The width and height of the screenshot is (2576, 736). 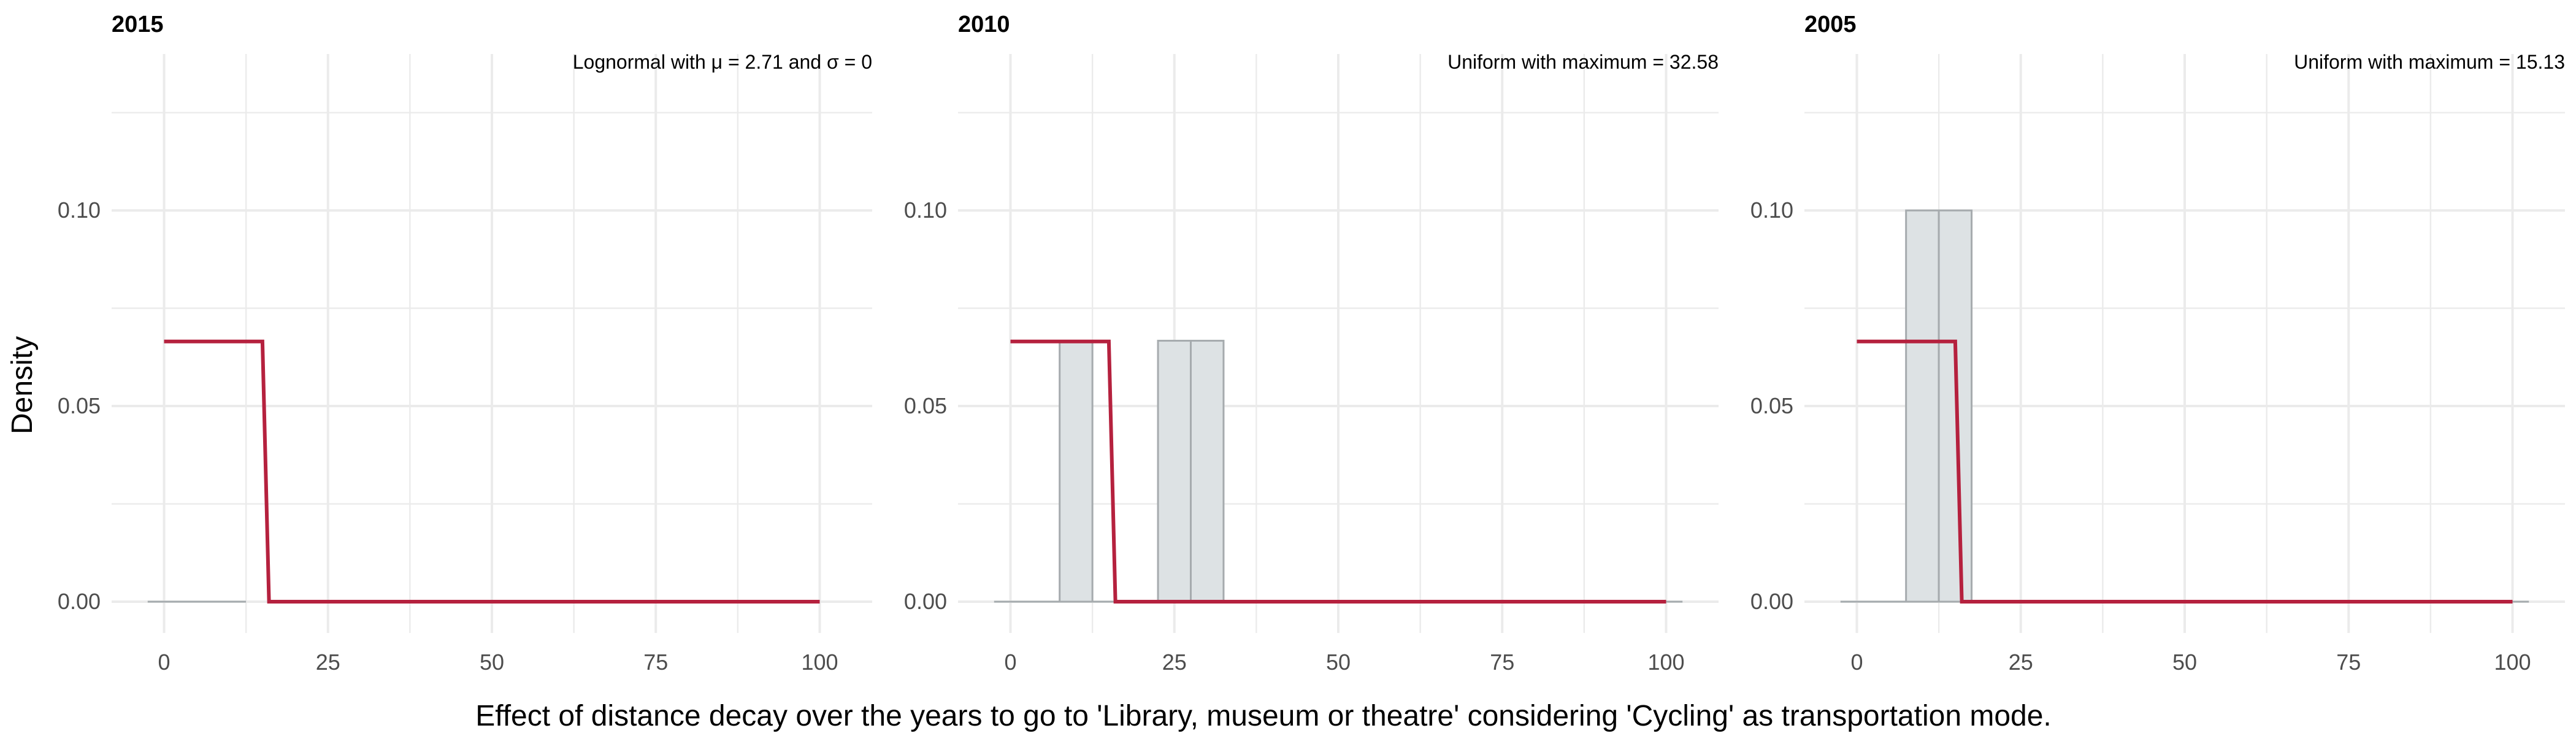 What do you see at coordinates (1583, 62) in the screenshot?
I see `panel-annotation: Uniform with maximum = 32.58` at bounding box center [1583, 62].